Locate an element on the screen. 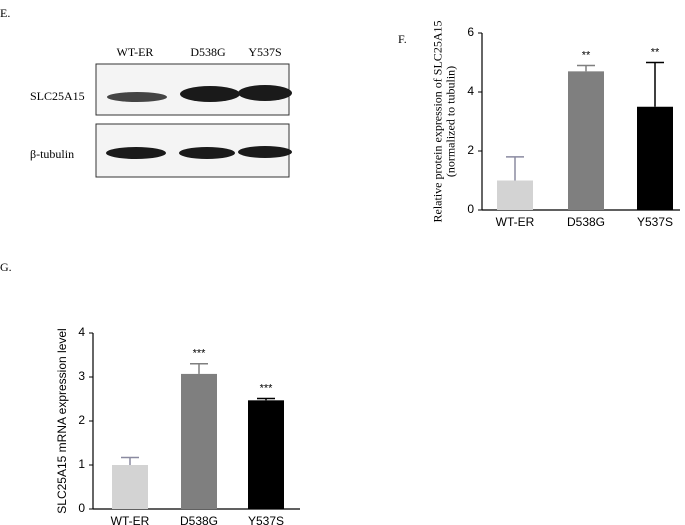 The height and width of the screenshot is (525, 685). panel-label: E. is located at coordinates (5, 13).